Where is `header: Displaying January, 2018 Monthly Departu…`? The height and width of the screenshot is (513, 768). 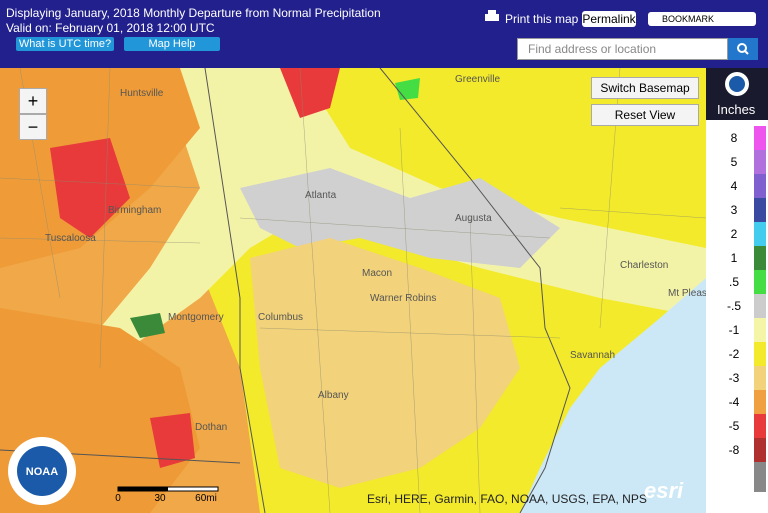 header: Displaying January, 2018 Monthly Departu… is located at coordinates (384, 34).